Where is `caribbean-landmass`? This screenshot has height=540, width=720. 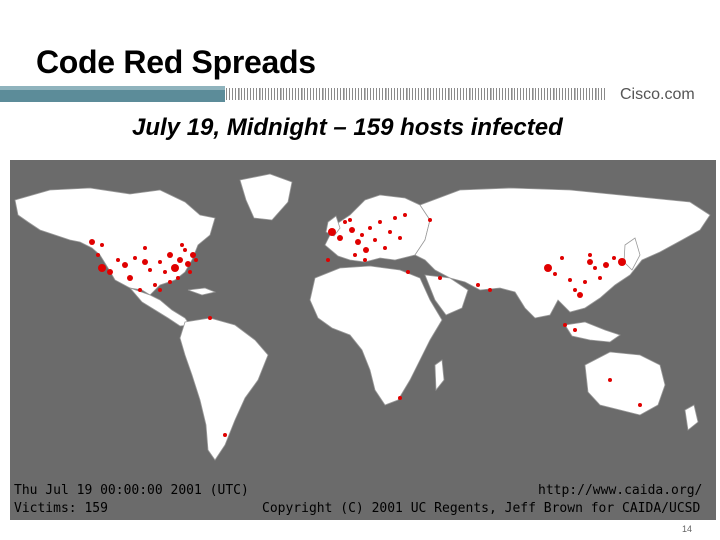
caribbean-landmass is located at coordinates (202, 291).